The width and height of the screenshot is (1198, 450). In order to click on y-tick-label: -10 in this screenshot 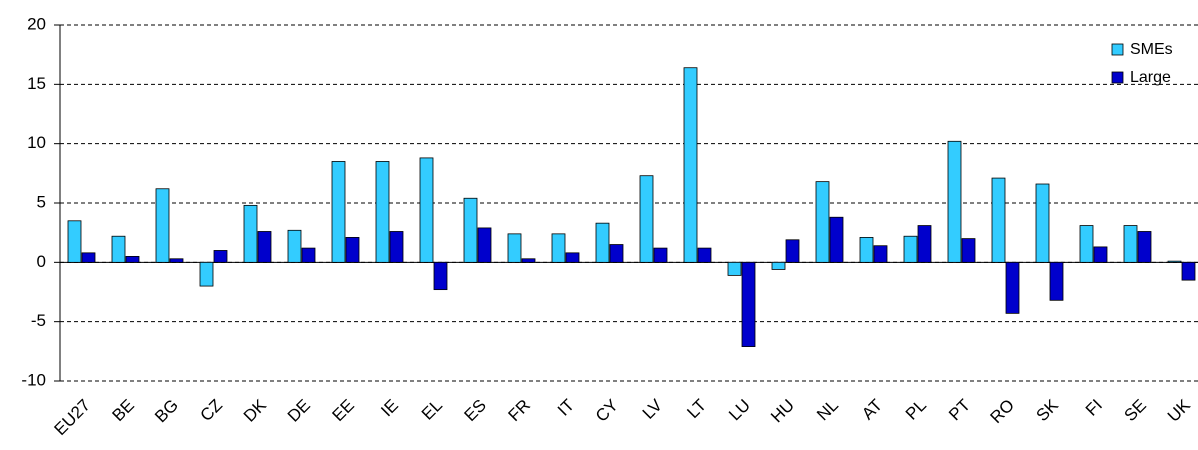, I will do `click(33, 379)`.